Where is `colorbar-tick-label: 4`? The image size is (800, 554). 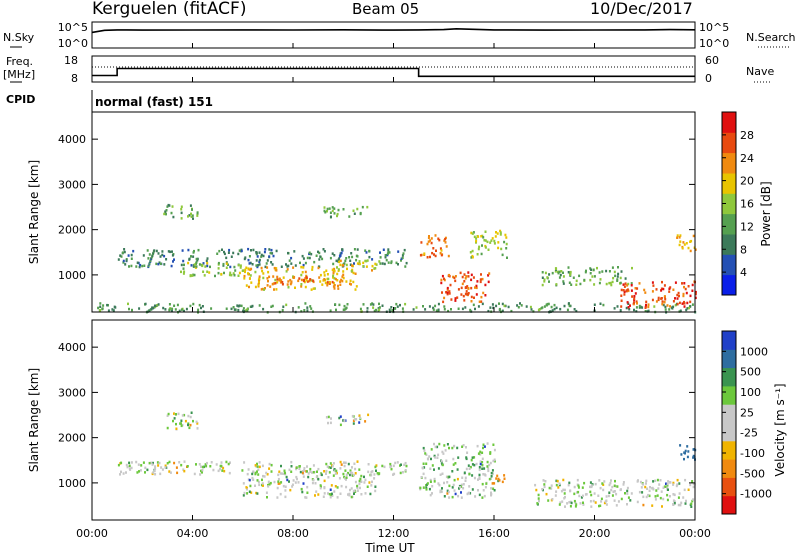 colorbar-tick-label: 4 is located at coordinates (743, 272).